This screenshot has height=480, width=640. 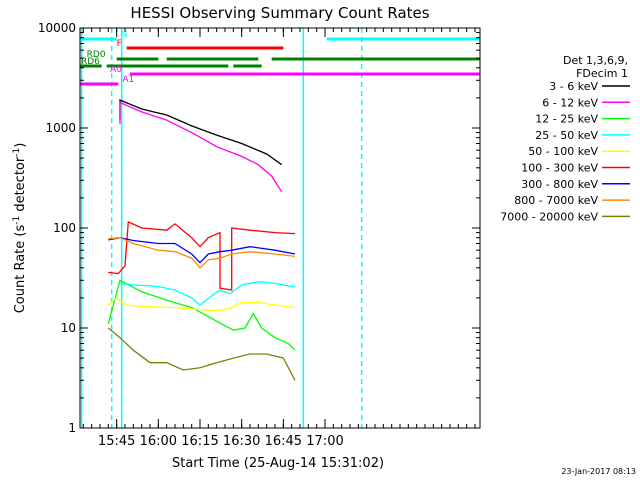 What do you see at coordinates (573, 86) in the screenshot?
I see `legend-entry-label: 3 - 6 keV` at bounding box center [573, 86].